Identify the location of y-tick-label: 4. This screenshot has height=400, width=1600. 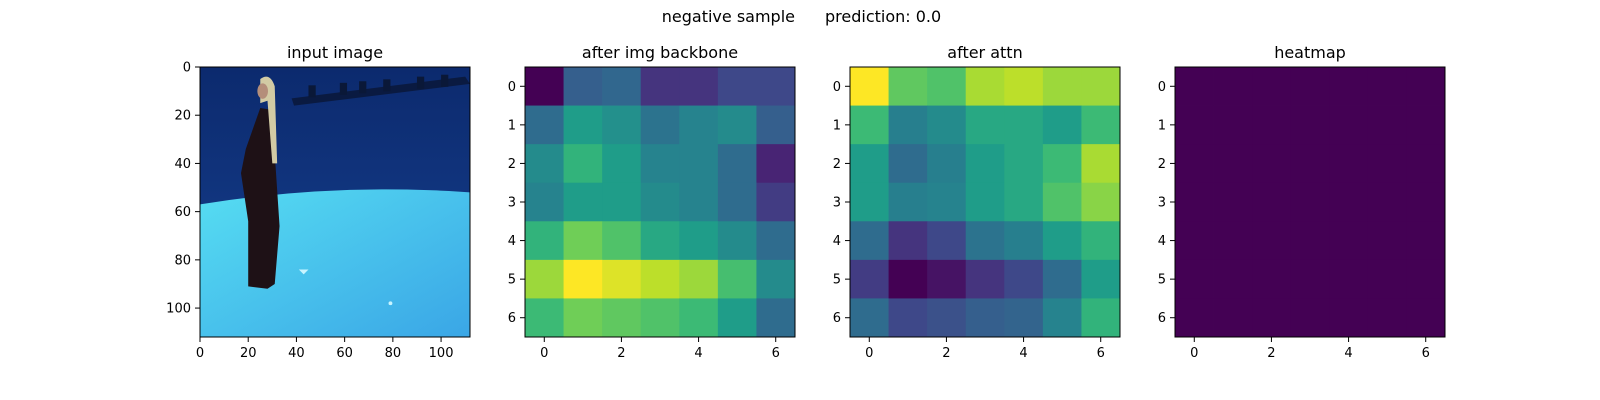
(512, 241).